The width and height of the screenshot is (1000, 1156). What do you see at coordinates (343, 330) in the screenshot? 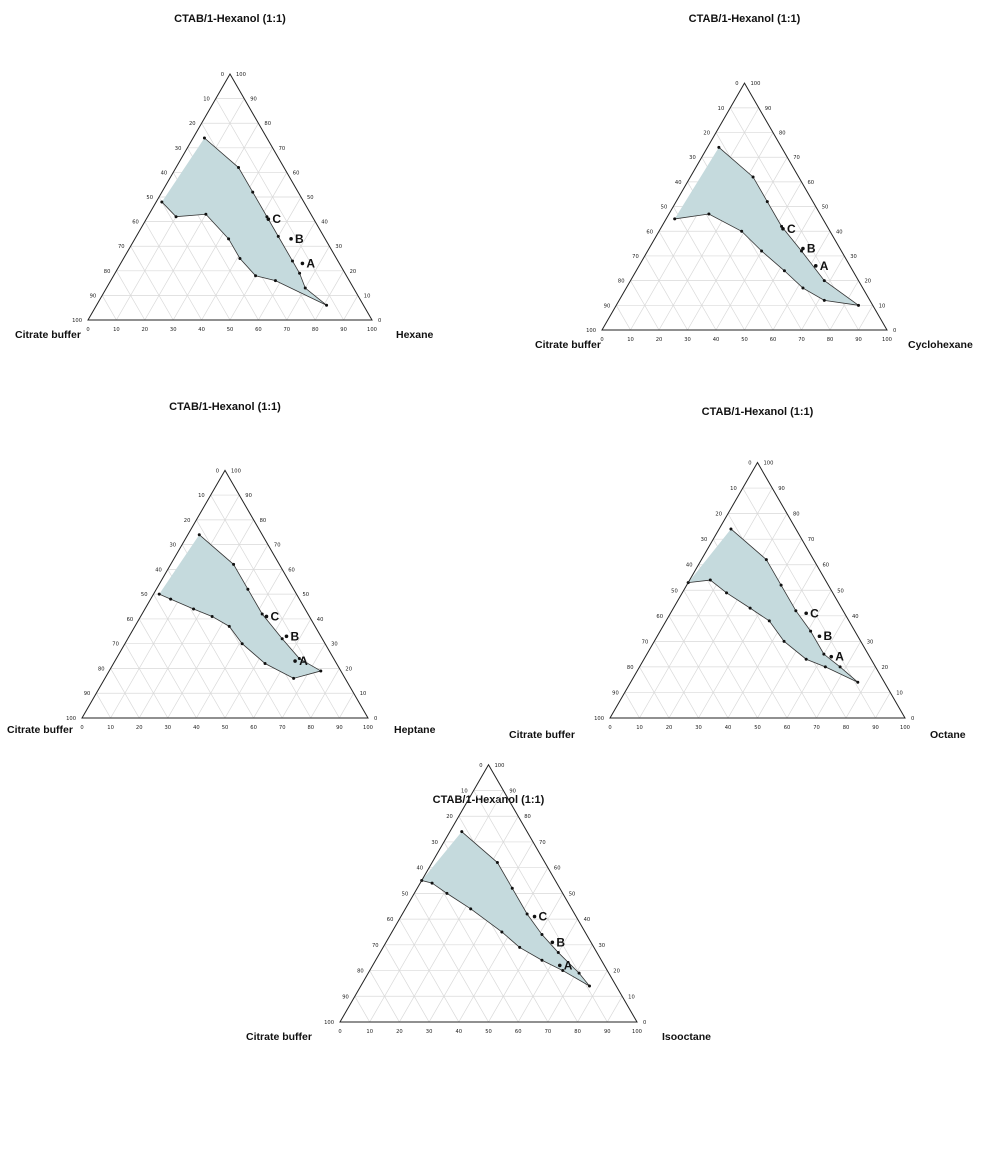
I see `tick-label-bottom: 90` at bounding box center [343, 330].